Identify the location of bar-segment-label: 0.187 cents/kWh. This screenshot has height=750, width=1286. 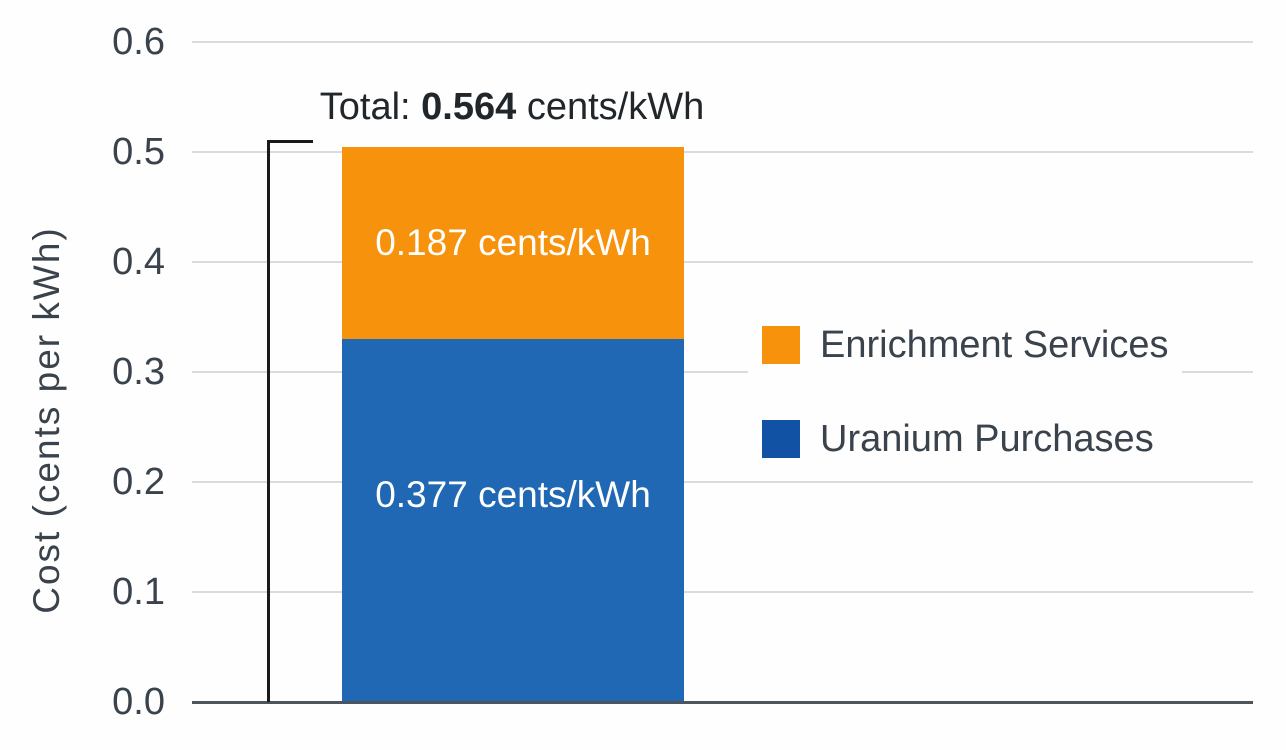
(513, 242).